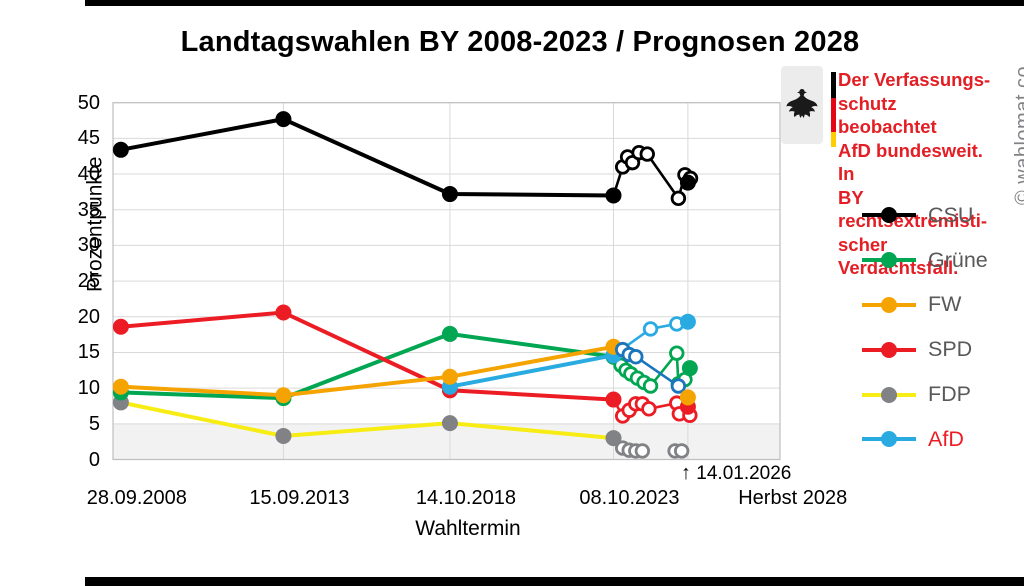  I want to click on y-tick-label: 35, so click(88, 209).